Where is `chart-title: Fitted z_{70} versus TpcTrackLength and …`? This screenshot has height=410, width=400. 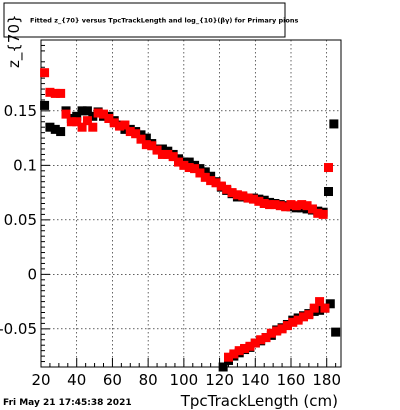 chart-title: Fitted z_{70} versus TpcTrackLength and … is located at coordinates (164, 21).